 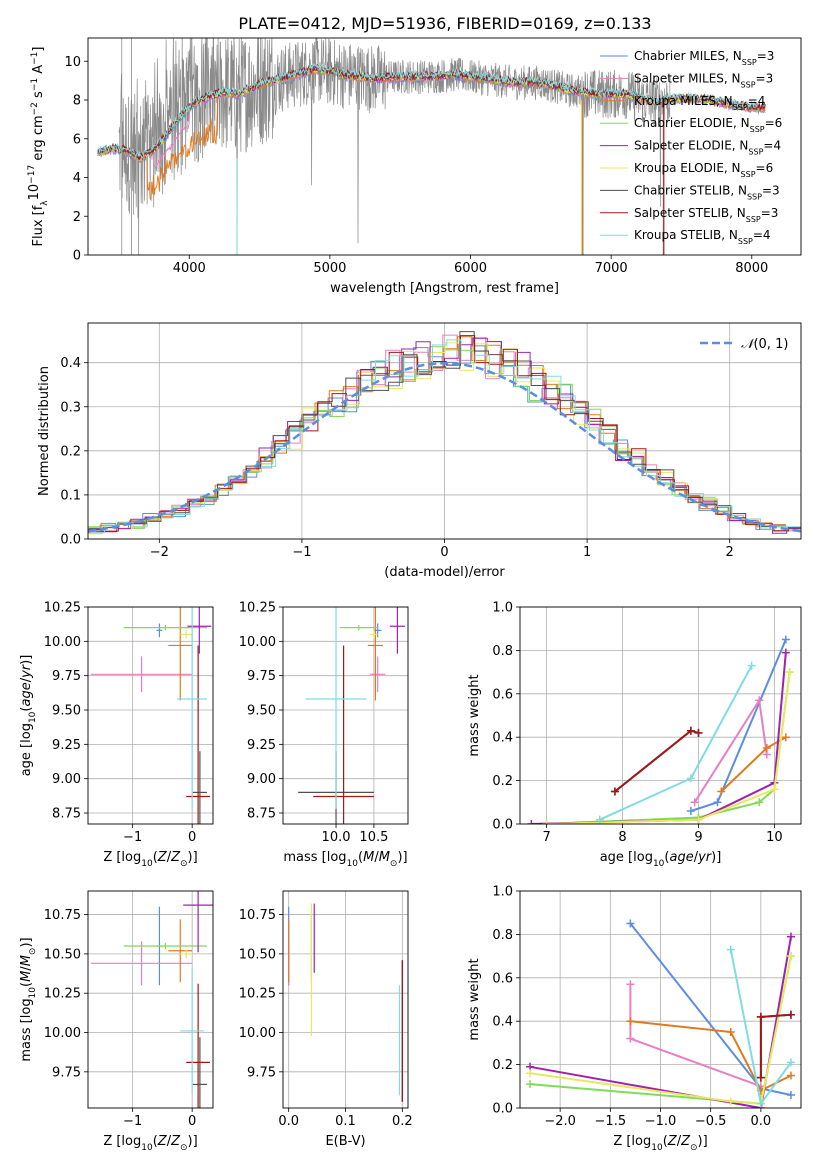 I want to click on weight-plot-area, so click(x=660, y=729).